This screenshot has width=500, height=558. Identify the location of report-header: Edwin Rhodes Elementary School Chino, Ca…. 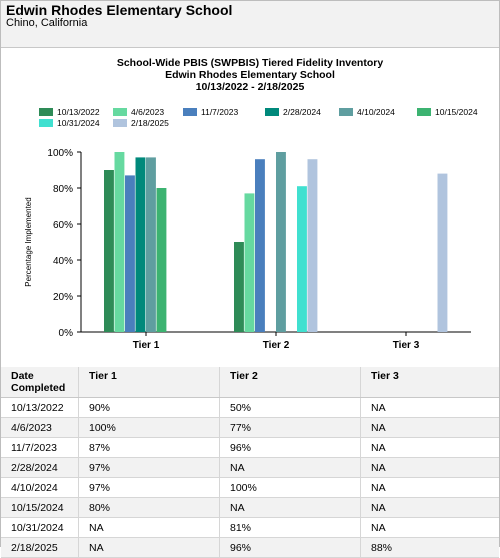
(250, 24).